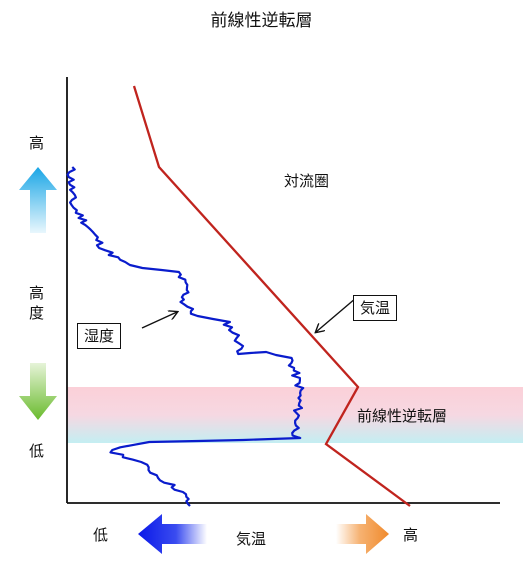 The image size is (523, 561). Describe the element at coordinates (37, 293) in the screenshot. I see `y-axis-label-char-1: 高` at that location.